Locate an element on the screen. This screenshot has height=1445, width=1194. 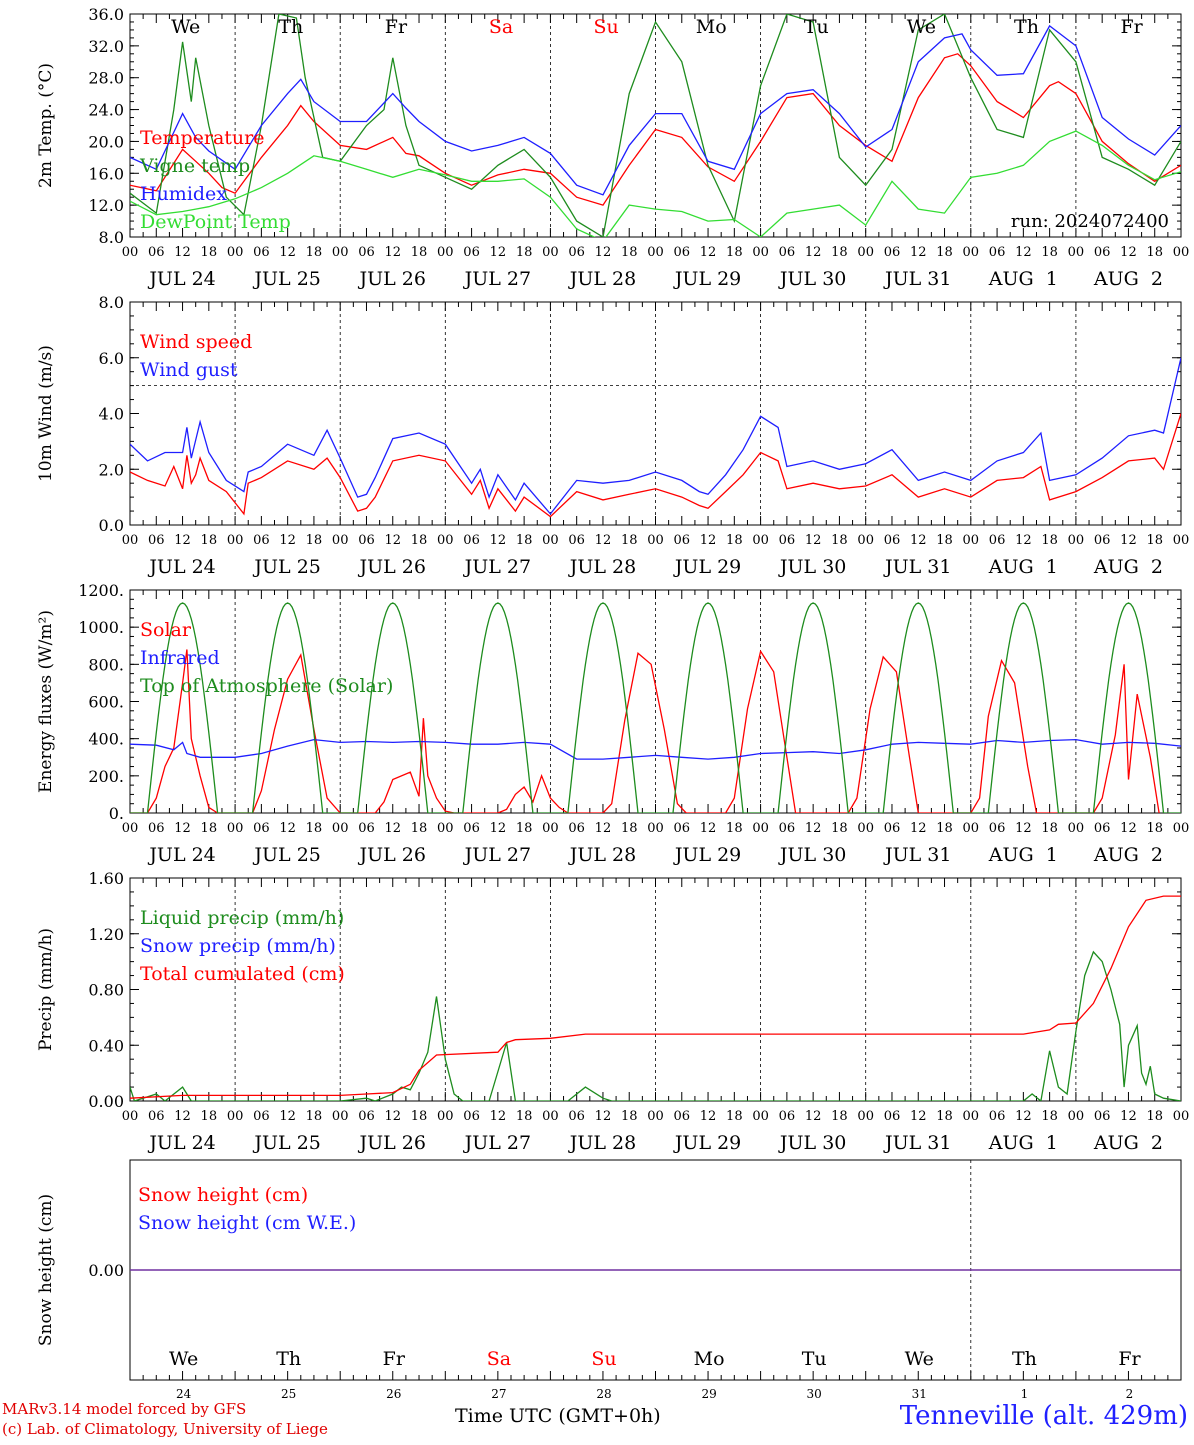
y-axis-label: 10m Wind (m/s) is located at coordinates (46, 413).